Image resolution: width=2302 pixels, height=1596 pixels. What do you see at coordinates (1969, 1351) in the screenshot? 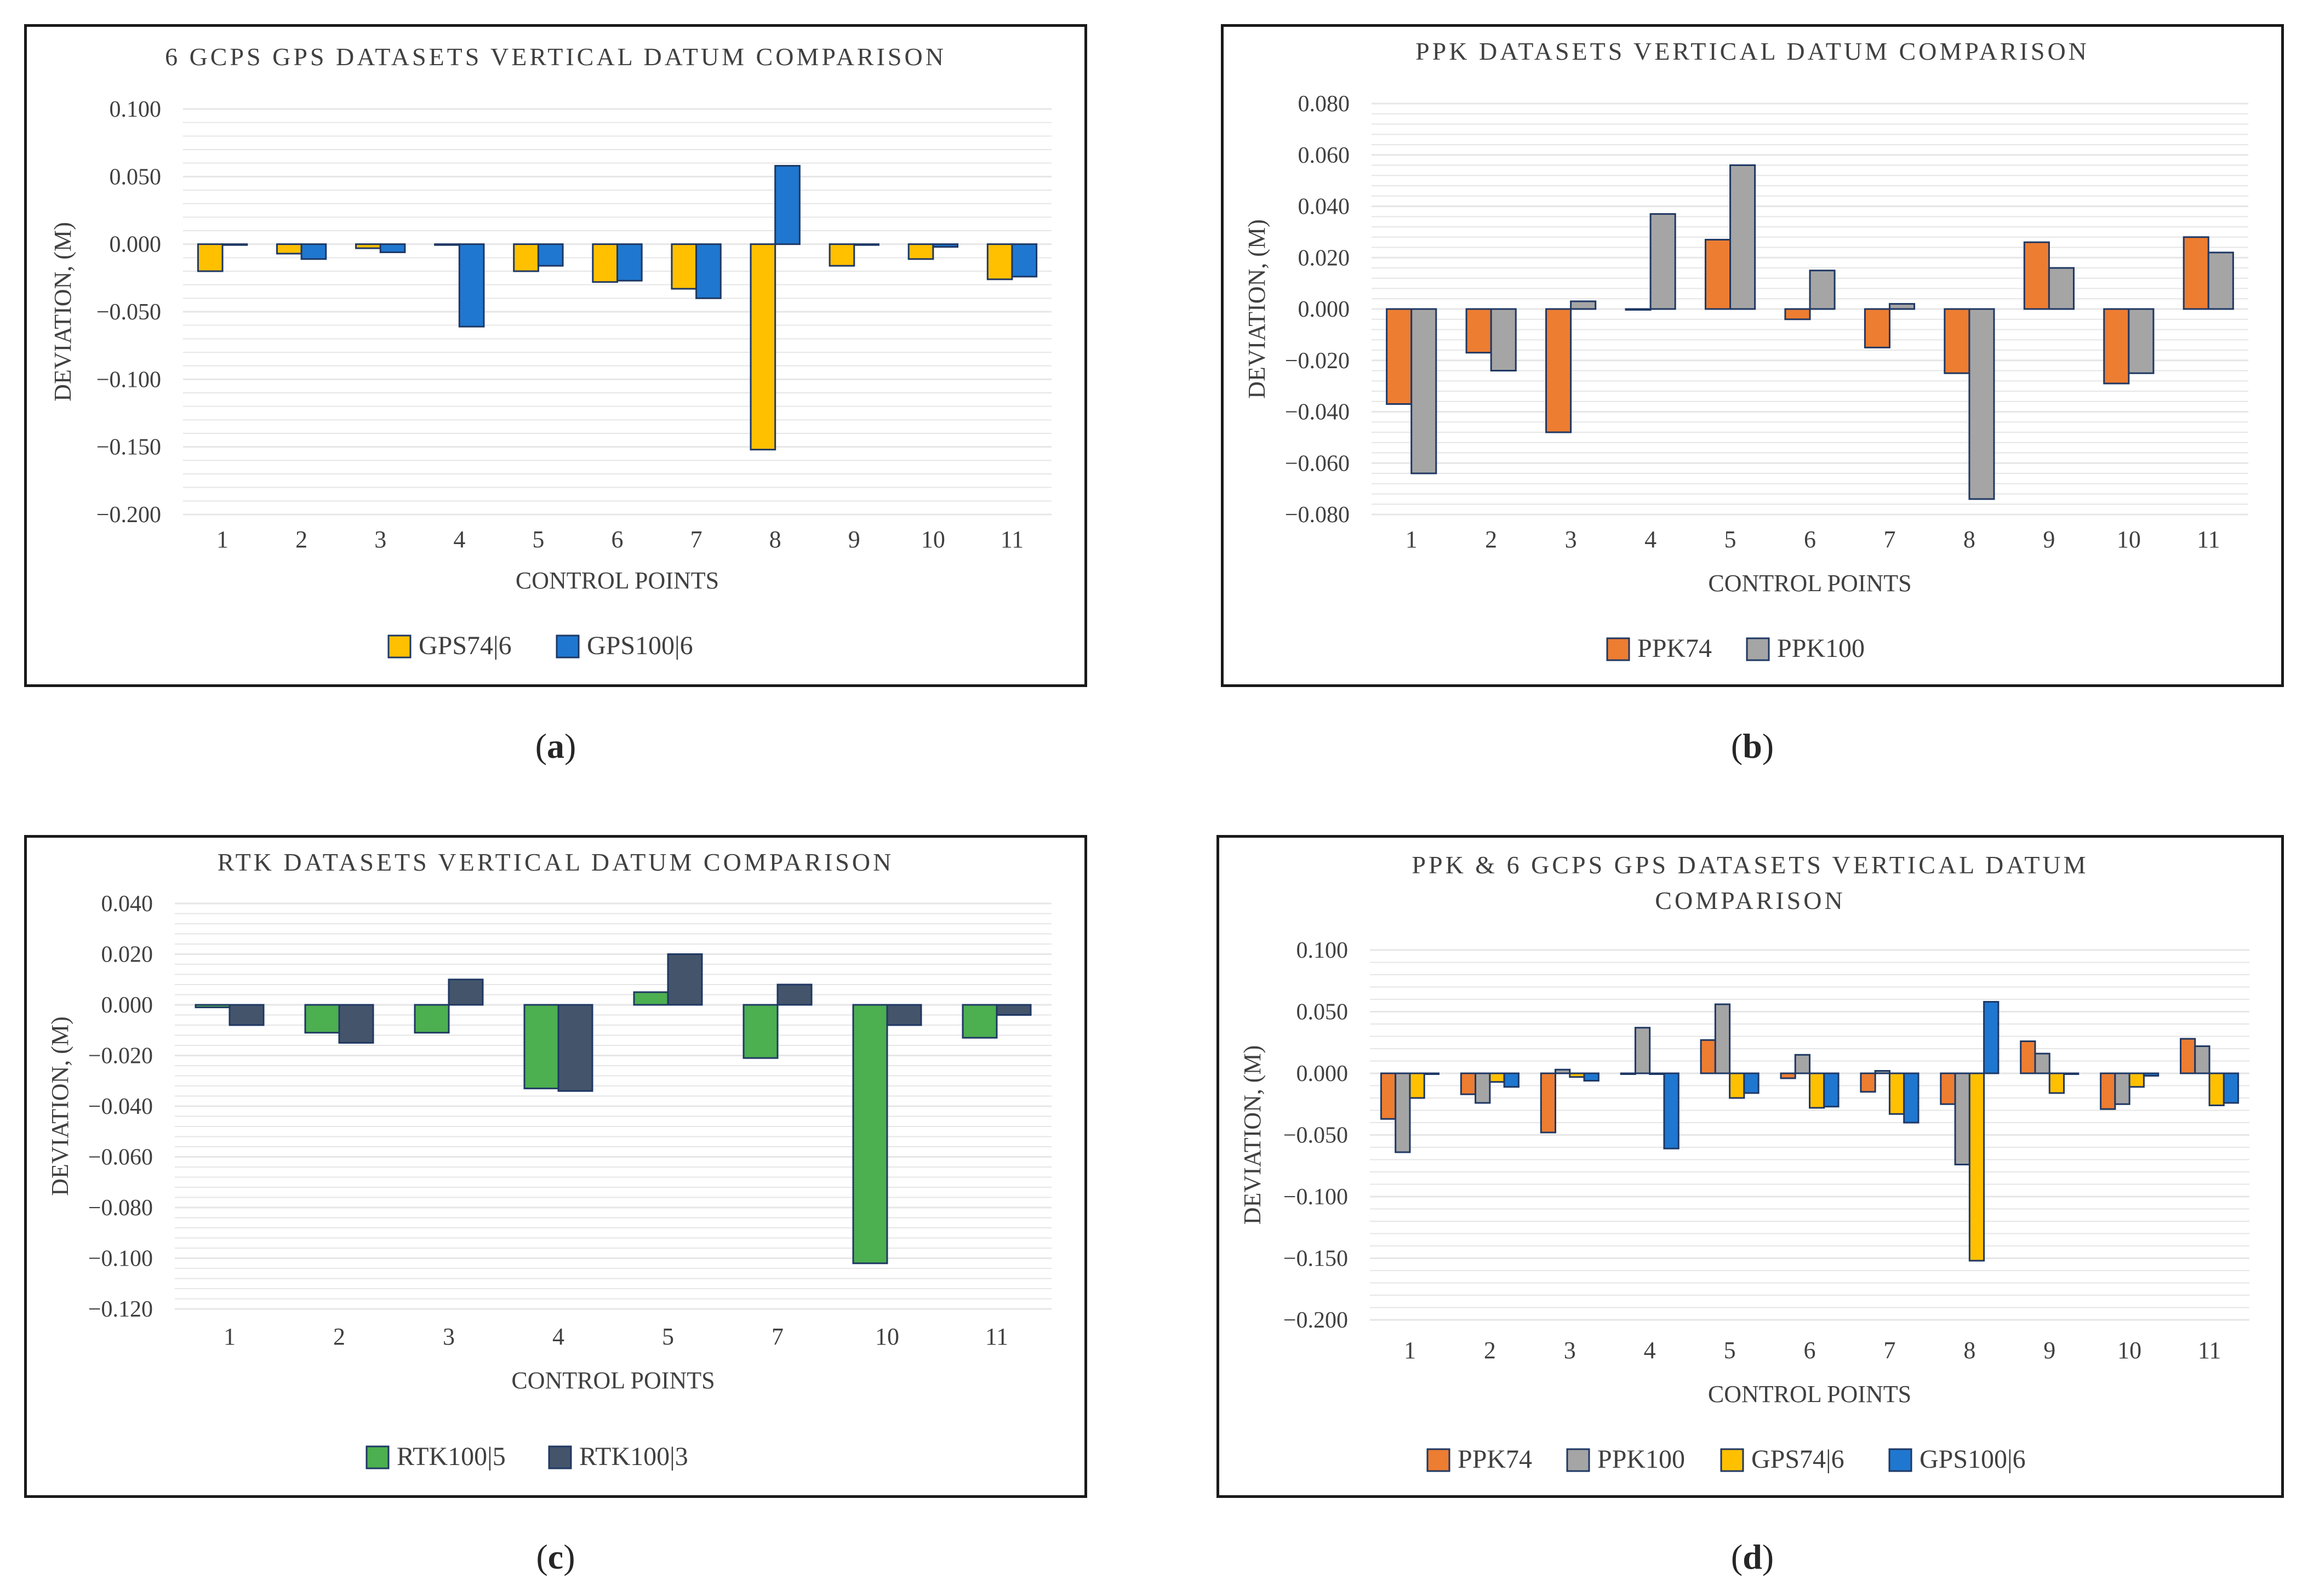
I see `x-tick-label: 8` at bounding box center [1969, 1351].